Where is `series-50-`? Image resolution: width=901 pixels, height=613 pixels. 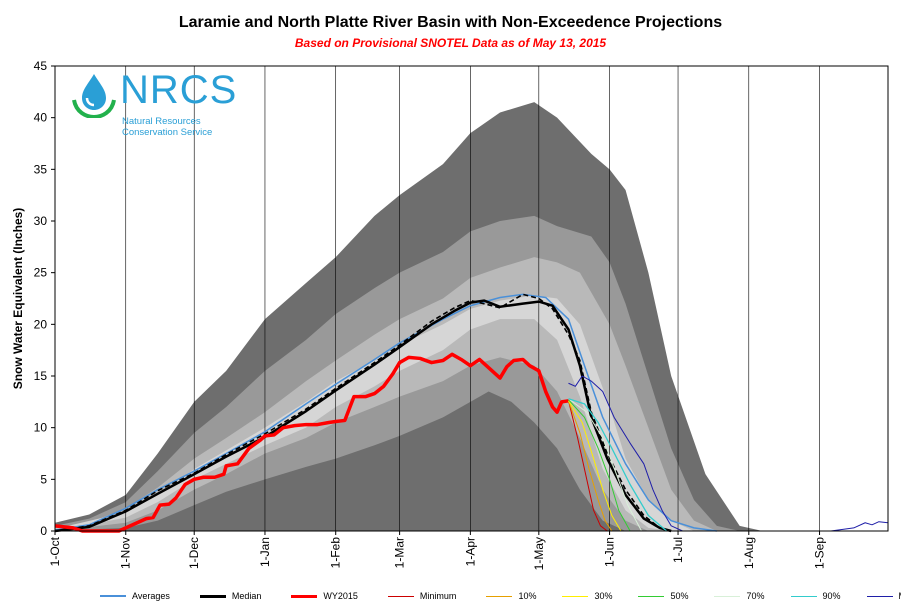 series-50- is located at coordinates (599, 465).